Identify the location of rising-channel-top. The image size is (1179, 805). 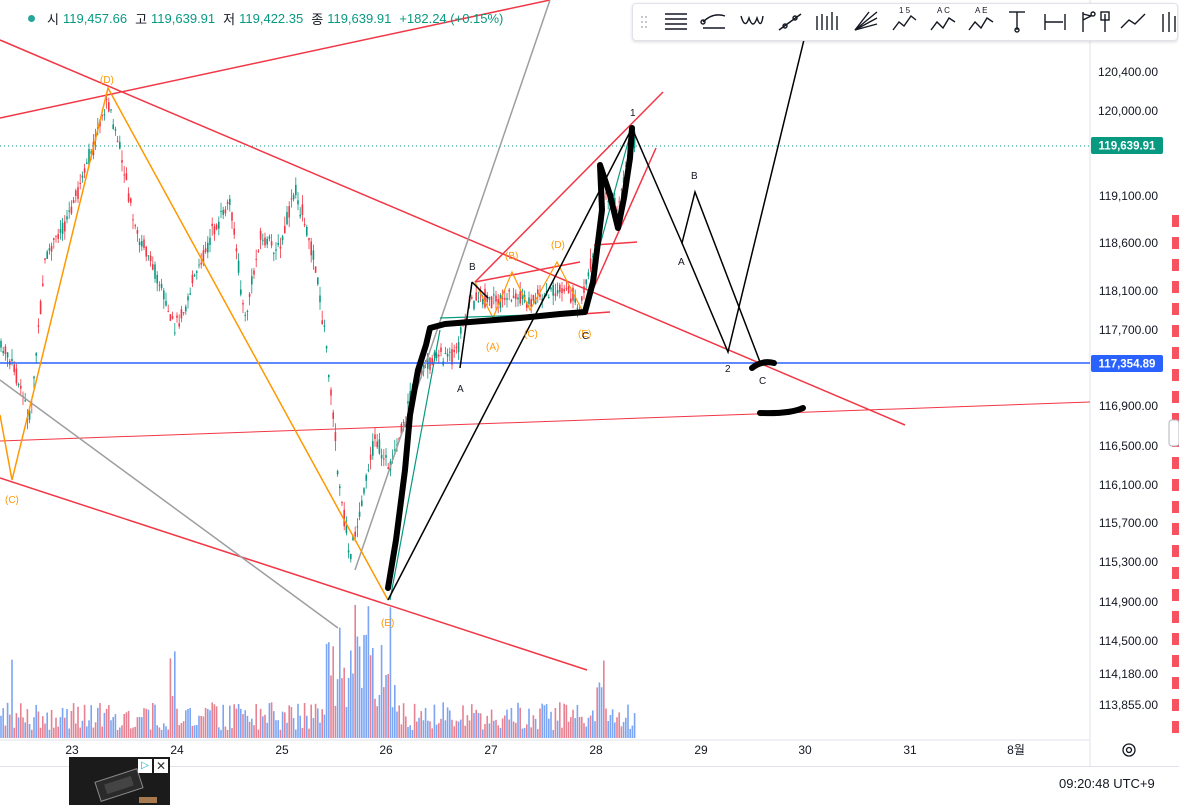
(569, 187).